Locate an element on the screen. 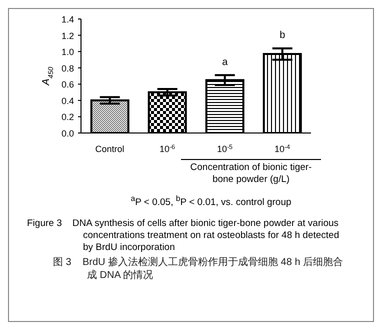  x-tick-label: Control is located at coordinates (109, 149).